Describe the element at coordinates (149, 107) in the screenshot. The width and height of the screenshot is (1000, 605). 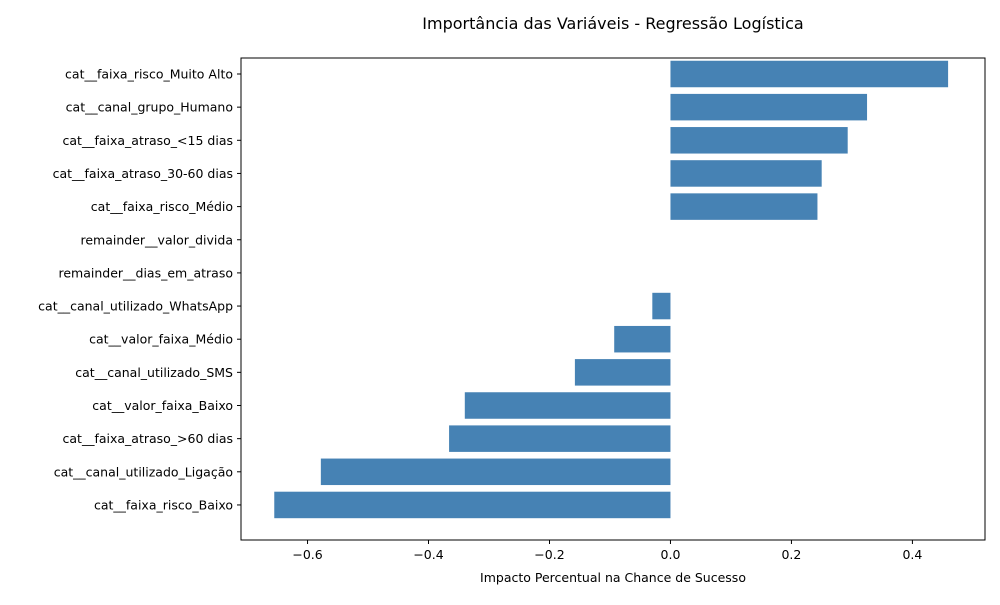
I see `y-tick-label-1: cat__canal_grupo_Humano` at that location.